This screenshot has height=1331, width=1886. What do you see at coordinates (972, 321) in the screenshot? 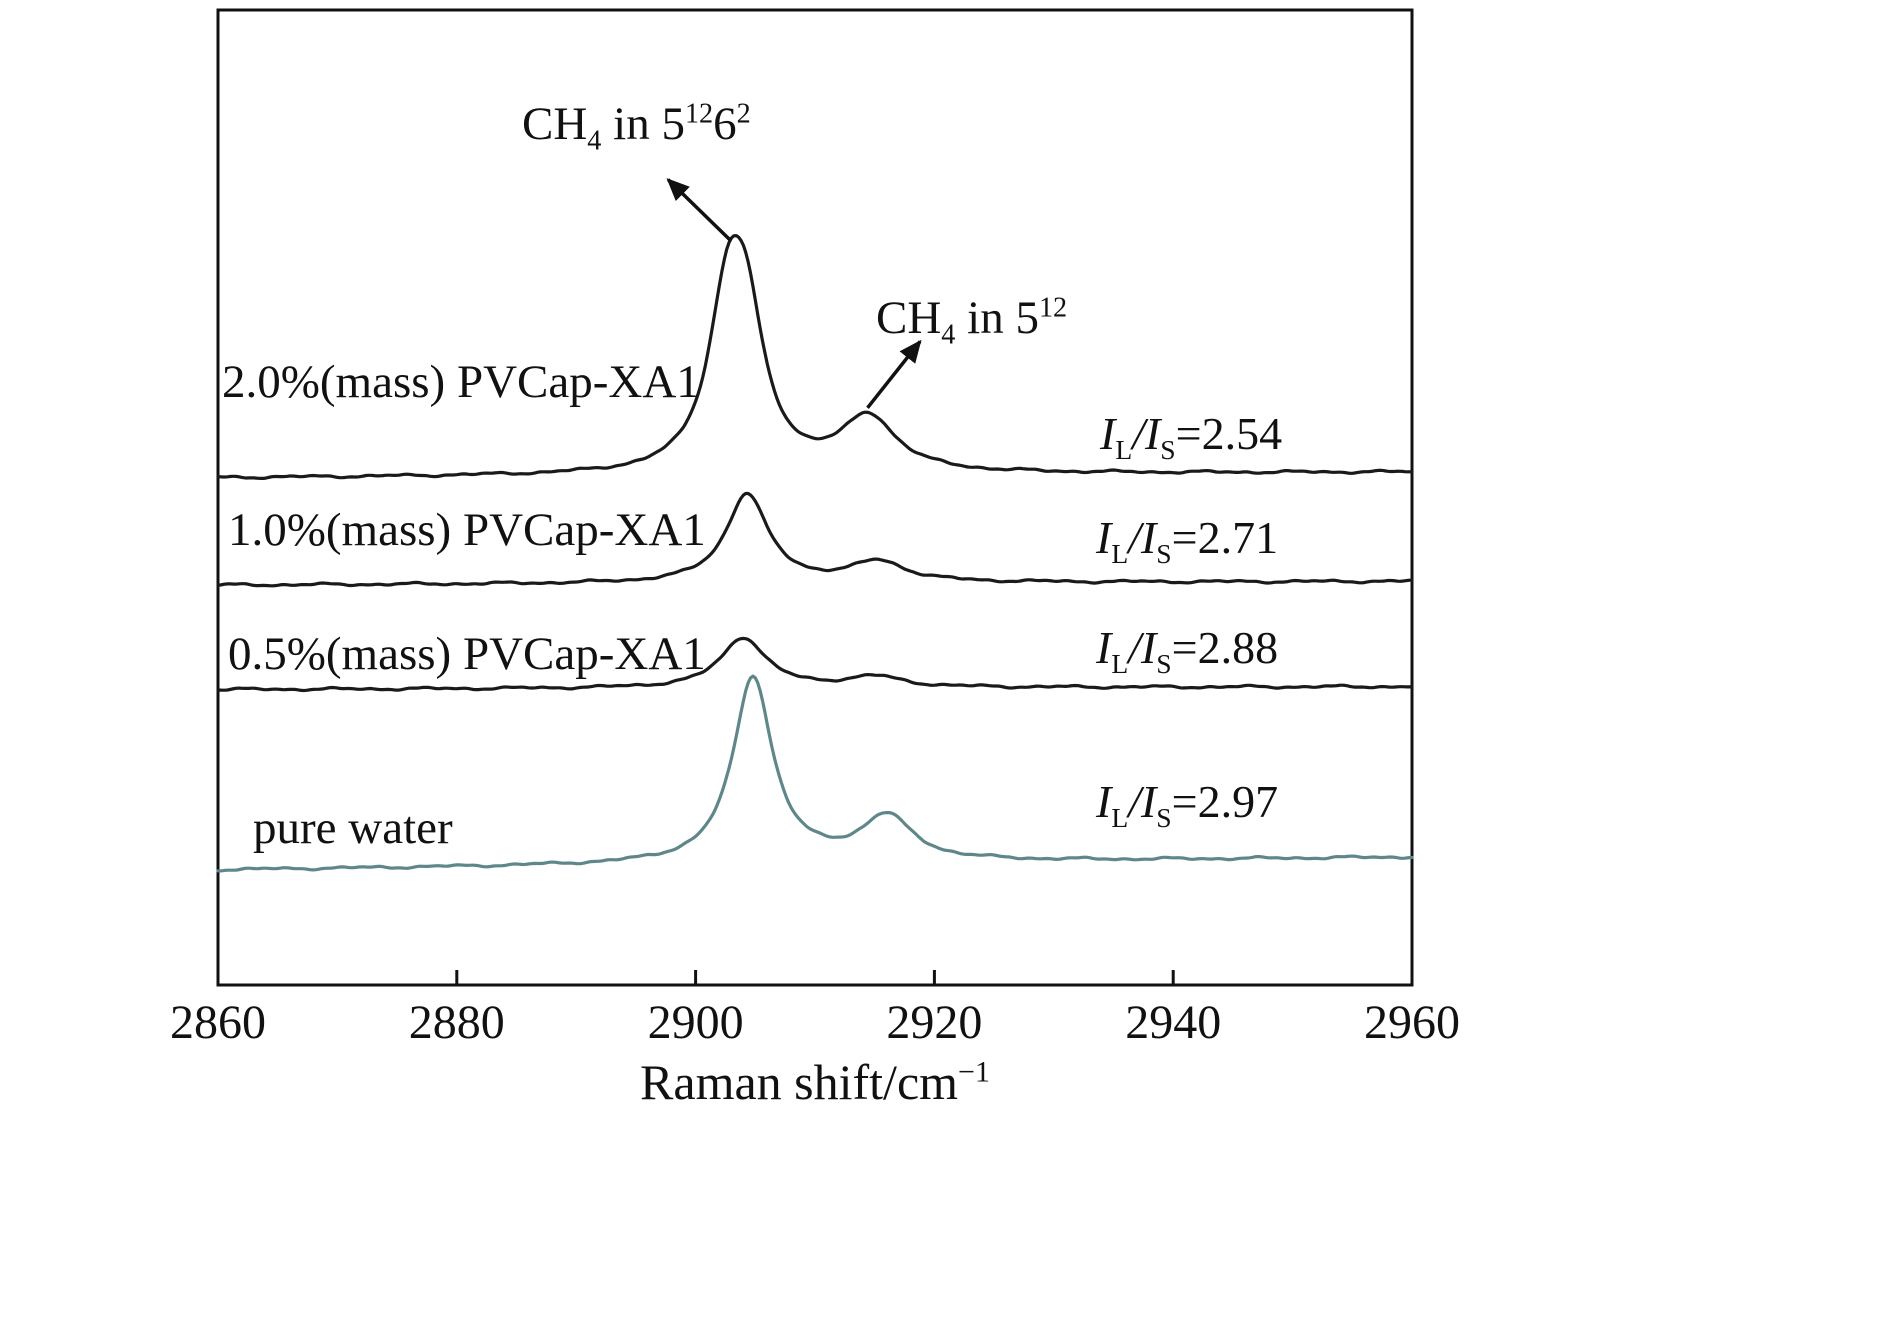
I see `peak-annotation-small-cage: CH4 in 512` at bounding box center [972, 321].